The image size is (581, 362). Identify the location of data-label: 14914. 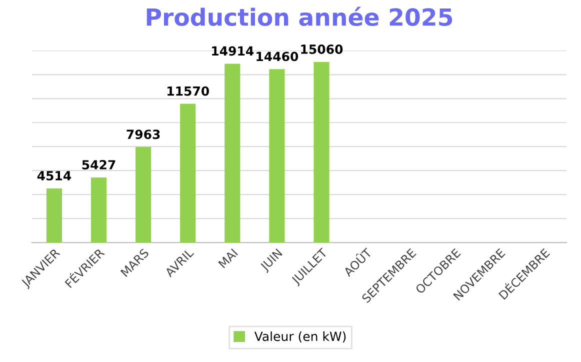
(233, 51).